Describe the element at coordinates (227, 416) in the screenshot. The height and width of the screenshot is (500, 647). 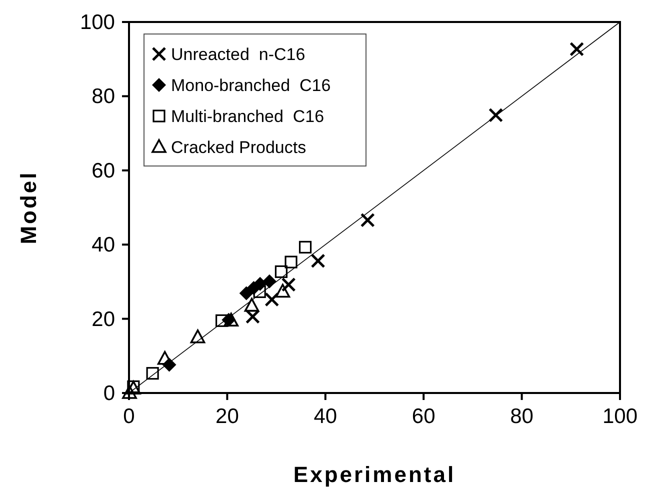
I see `x-tick-label: 20` at that location.